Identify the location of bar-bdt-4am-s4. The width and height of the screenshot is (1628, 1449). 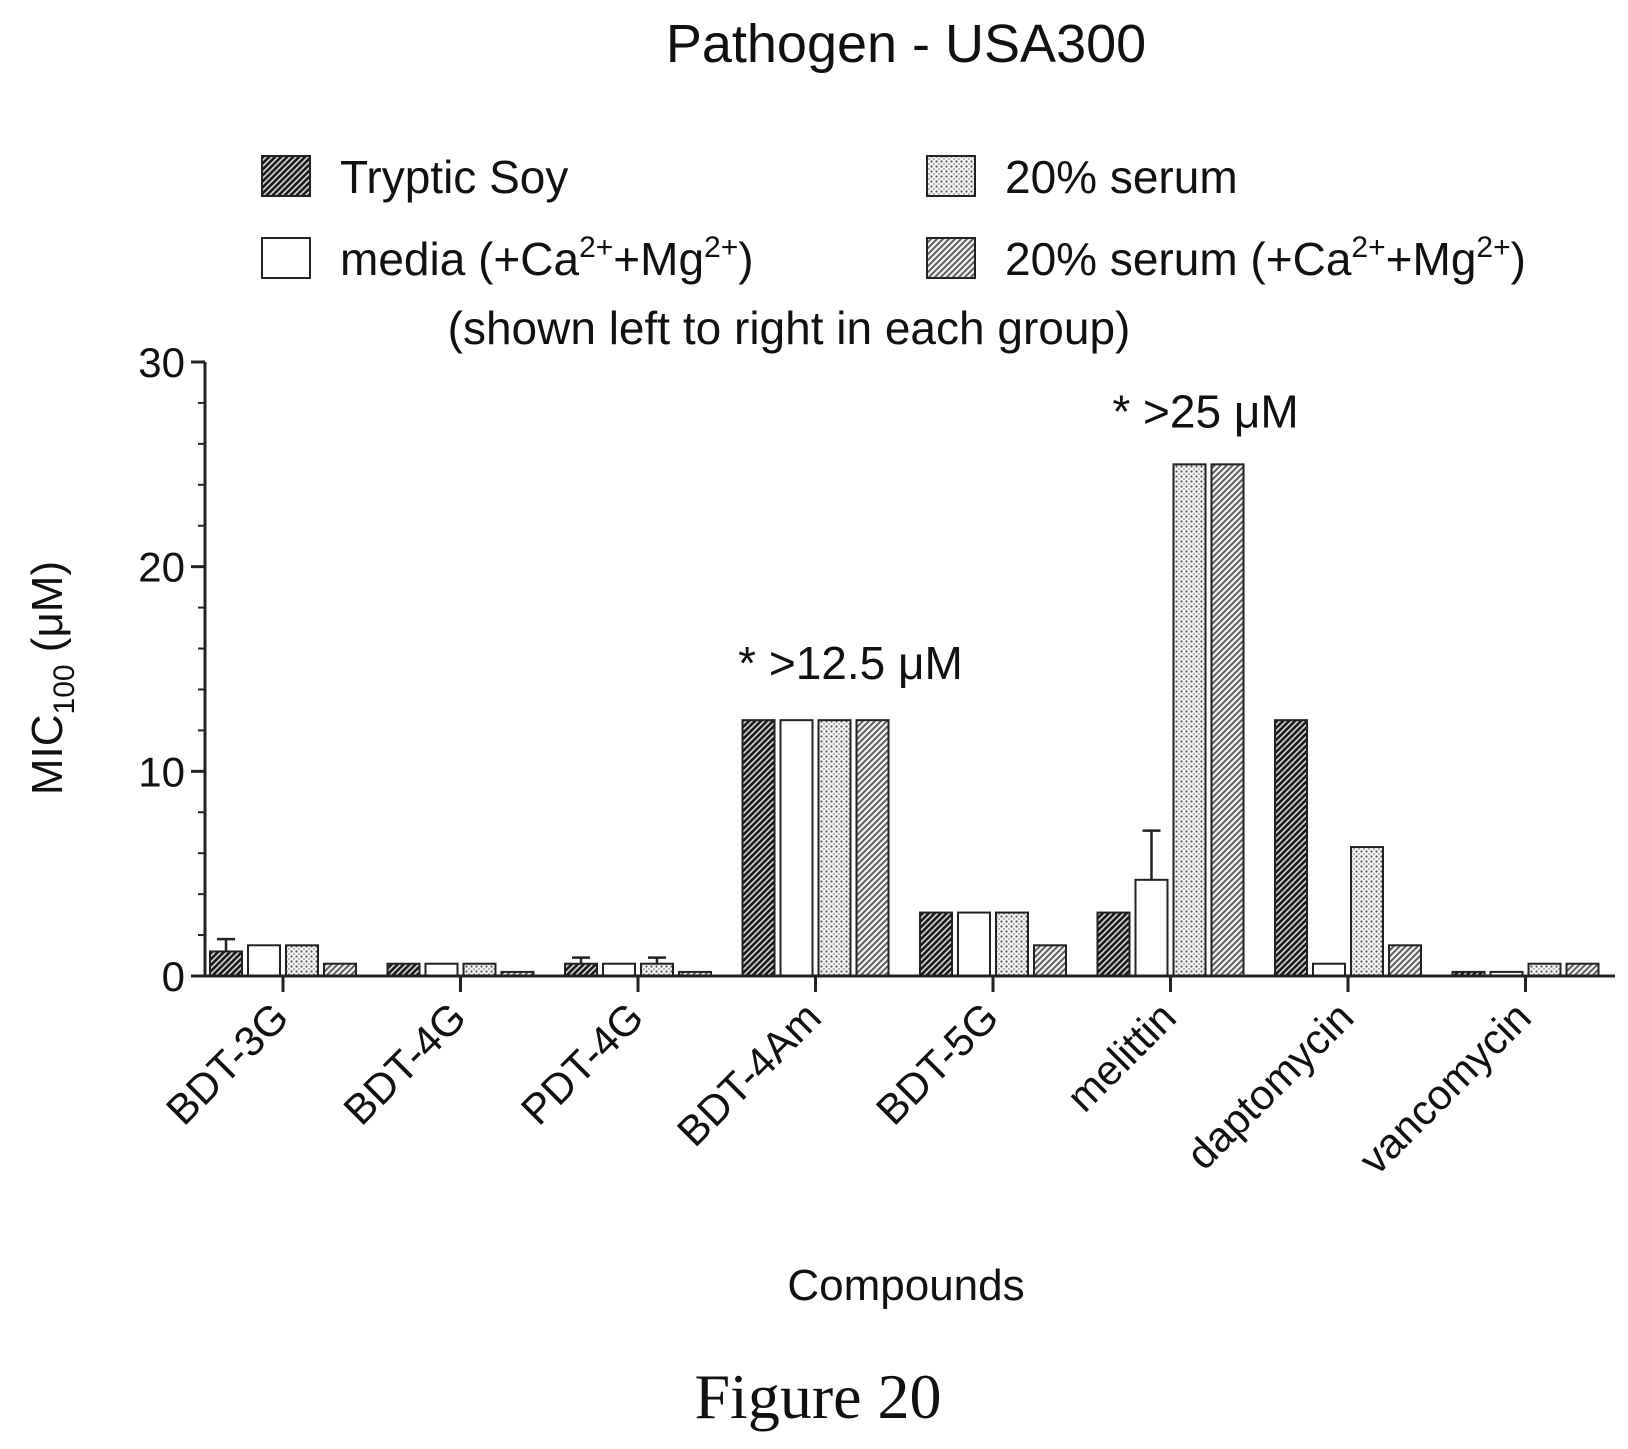
(872, 848).